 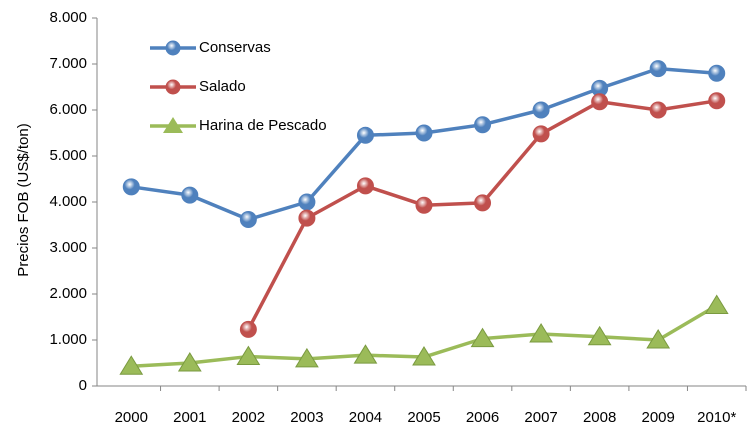 What do you see at coordinates (83, 385) in the screenshot?
I see `y-tick-label: 0` at bounding box center [83, 385].